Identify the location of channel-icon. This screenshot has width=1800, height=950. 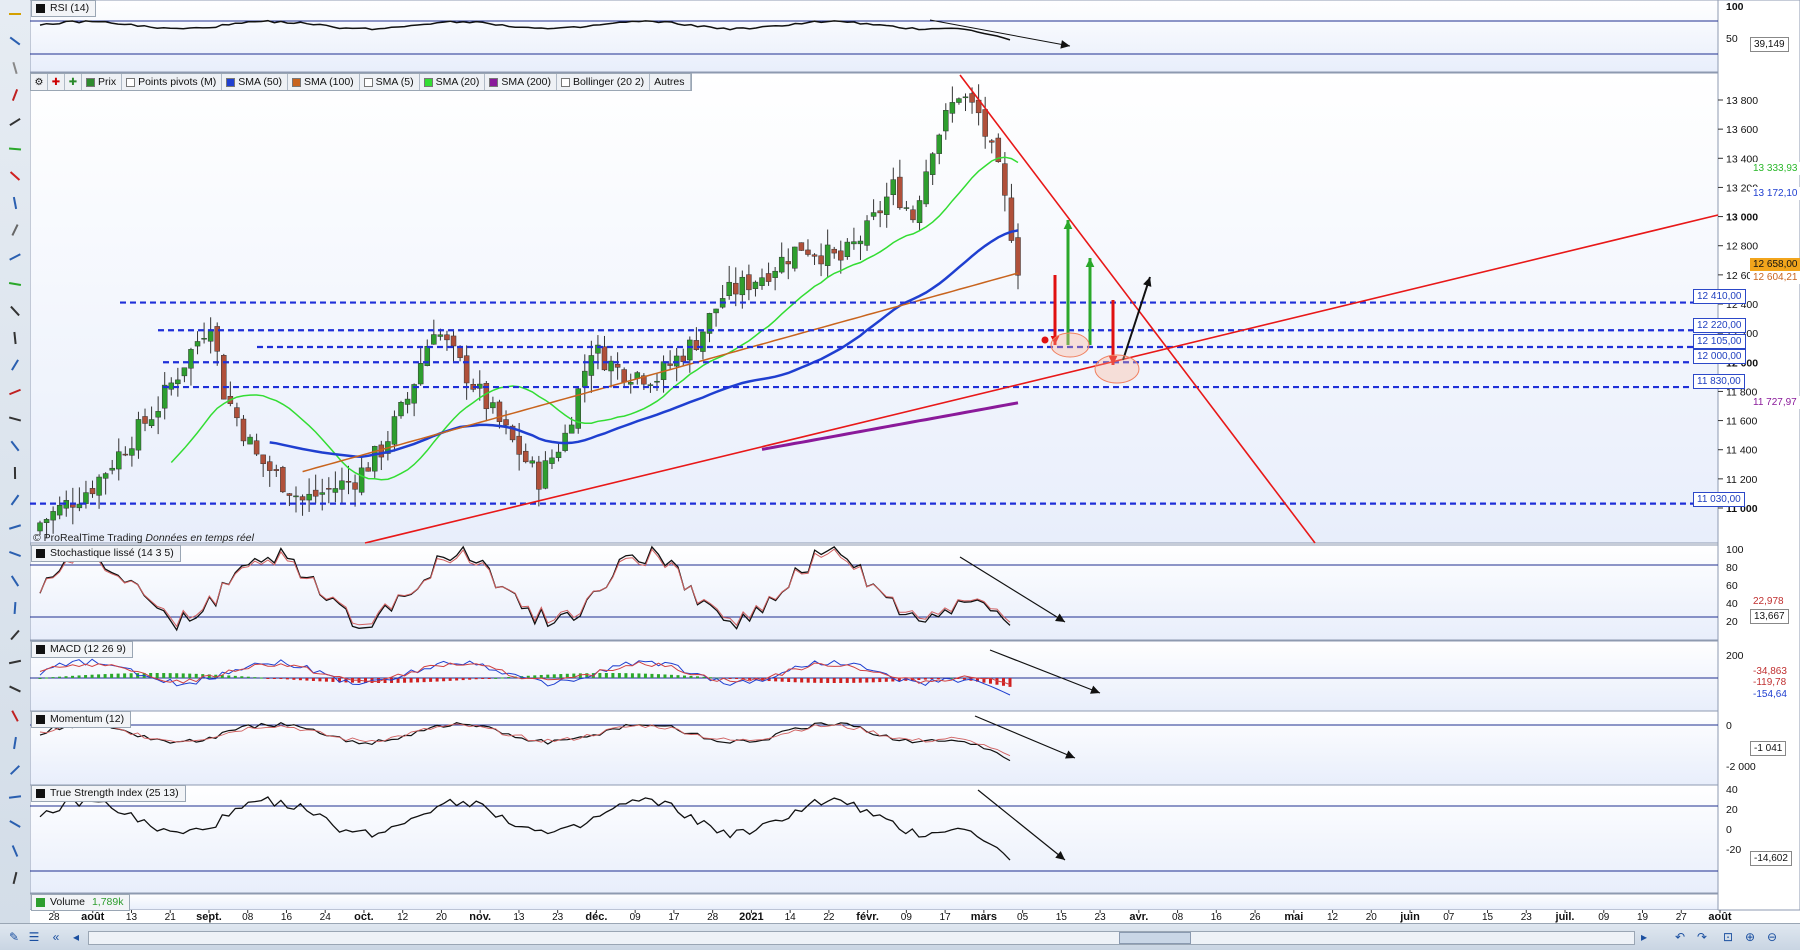
(15, 392).